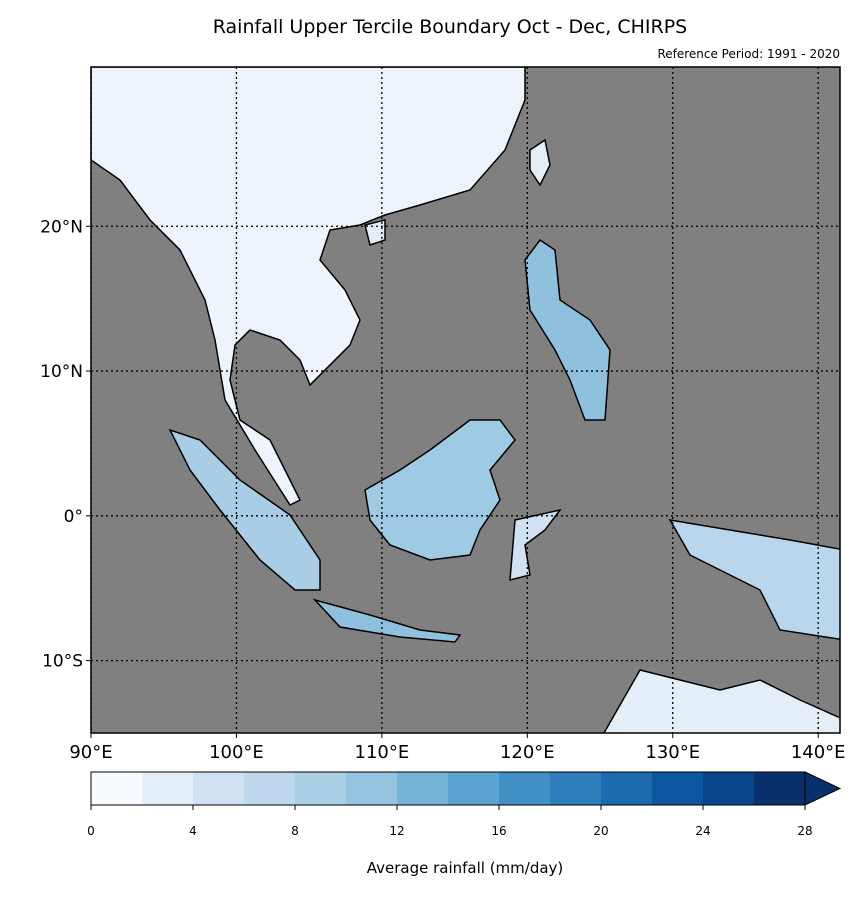 The width and height of the screenshot is (867, 899). I want to click on colorbar-frame, so click(448, 788).